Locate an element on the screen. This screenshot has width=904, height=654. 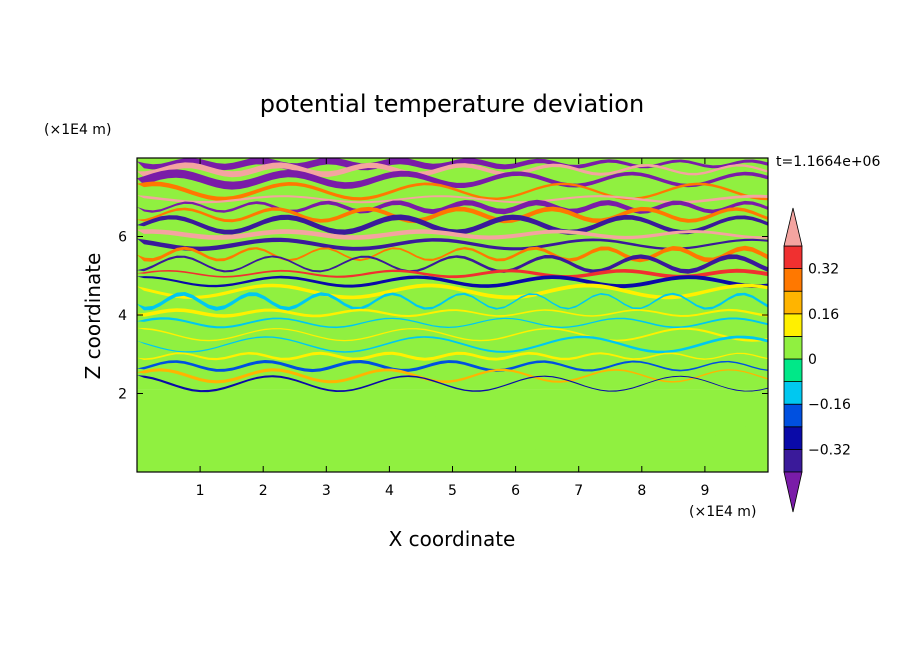
x-axis-label: X coordinate is located at coordinates (452, 539).